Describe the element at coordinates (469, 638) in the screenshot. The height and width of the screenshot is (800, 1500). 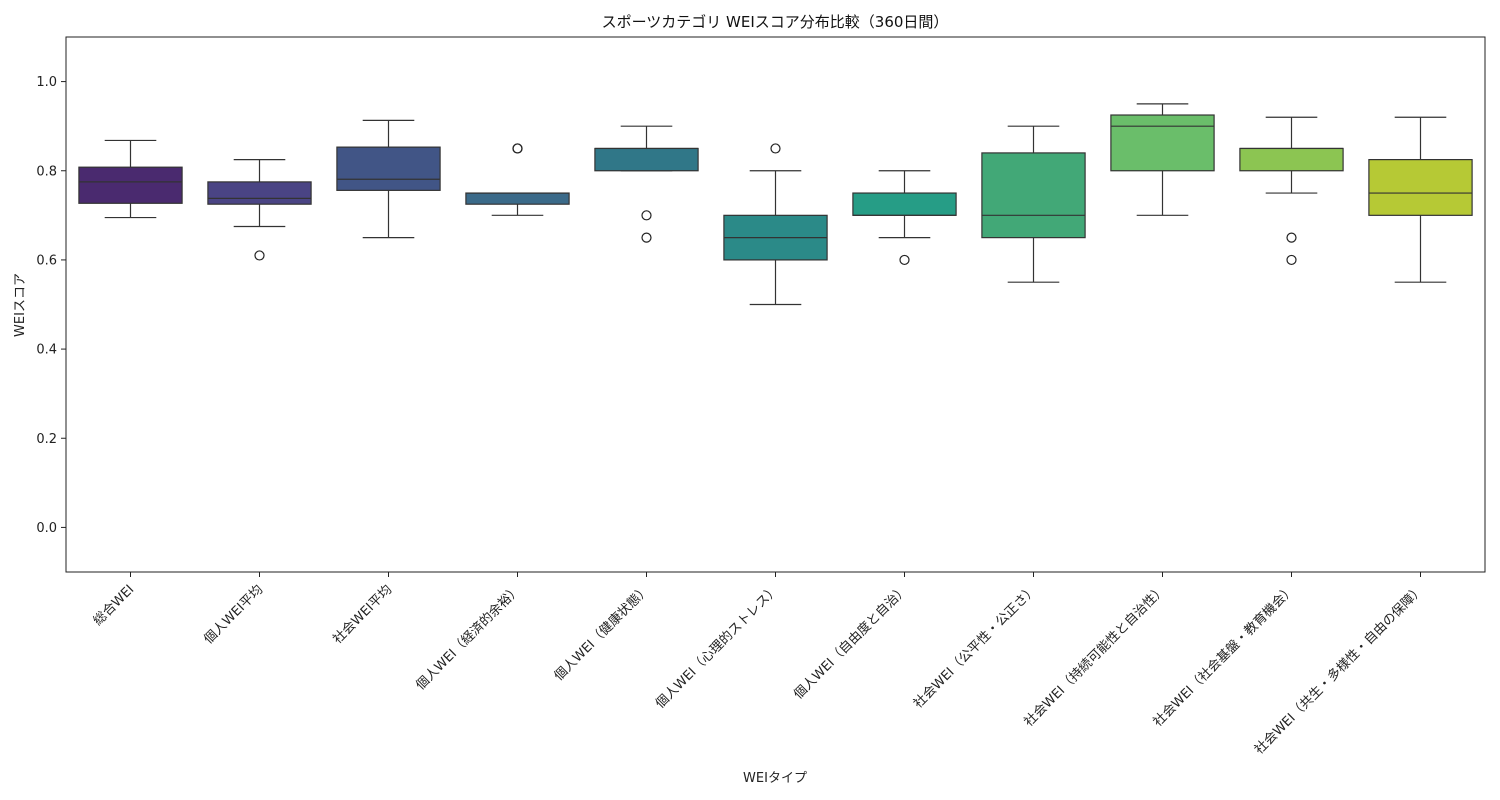
I see `x-tick-label: 個人WEI（経済的余裕）` at that location.